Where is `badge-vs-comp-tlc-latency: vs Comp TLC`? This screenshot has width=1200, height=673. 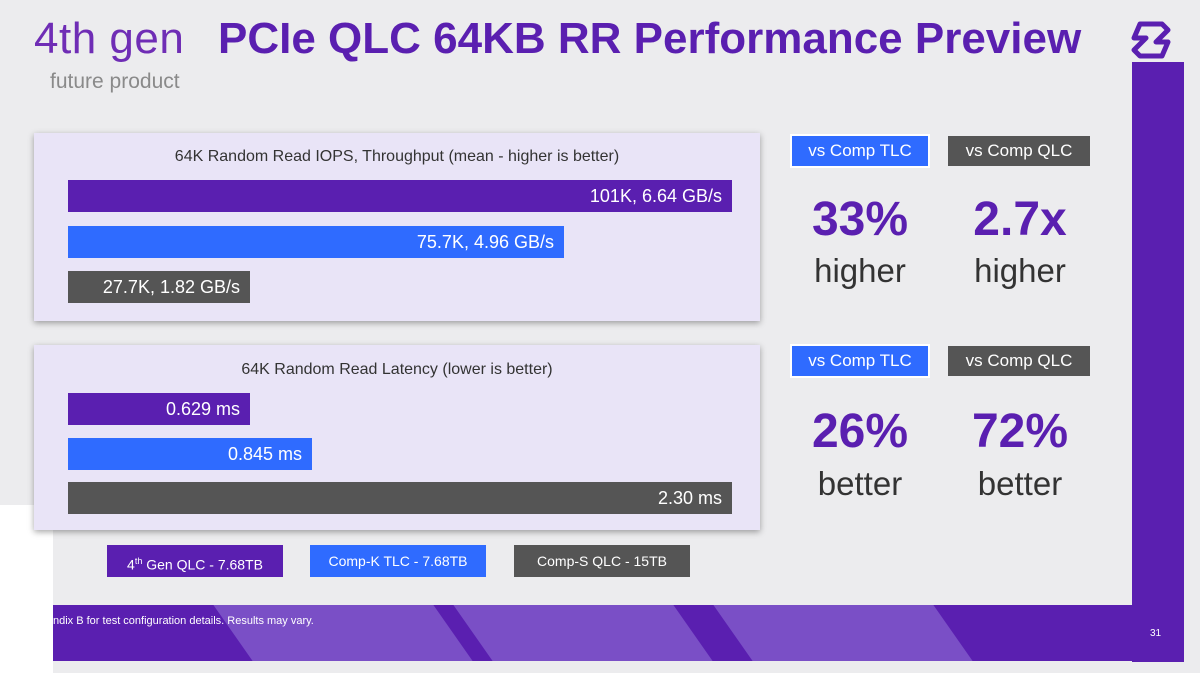 badge-vs-comp-tlc-latency: vs Comp TLC is located at coordinates (860, 361).